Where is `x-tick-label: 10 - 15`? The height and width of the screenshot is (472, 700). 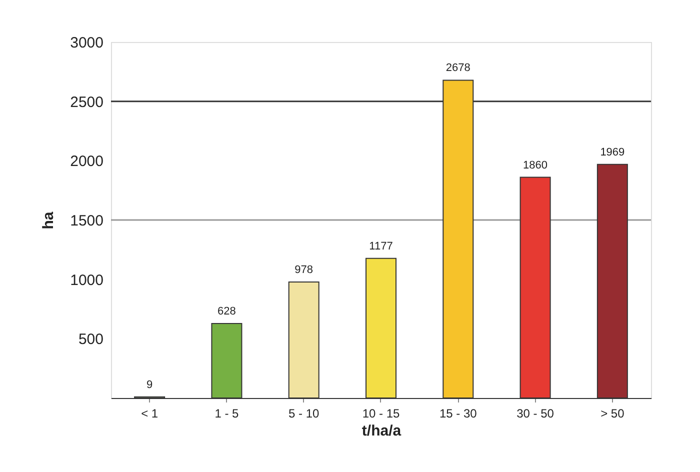 x-tick-label: 10 - 15 is located at coordinates (381, 413).